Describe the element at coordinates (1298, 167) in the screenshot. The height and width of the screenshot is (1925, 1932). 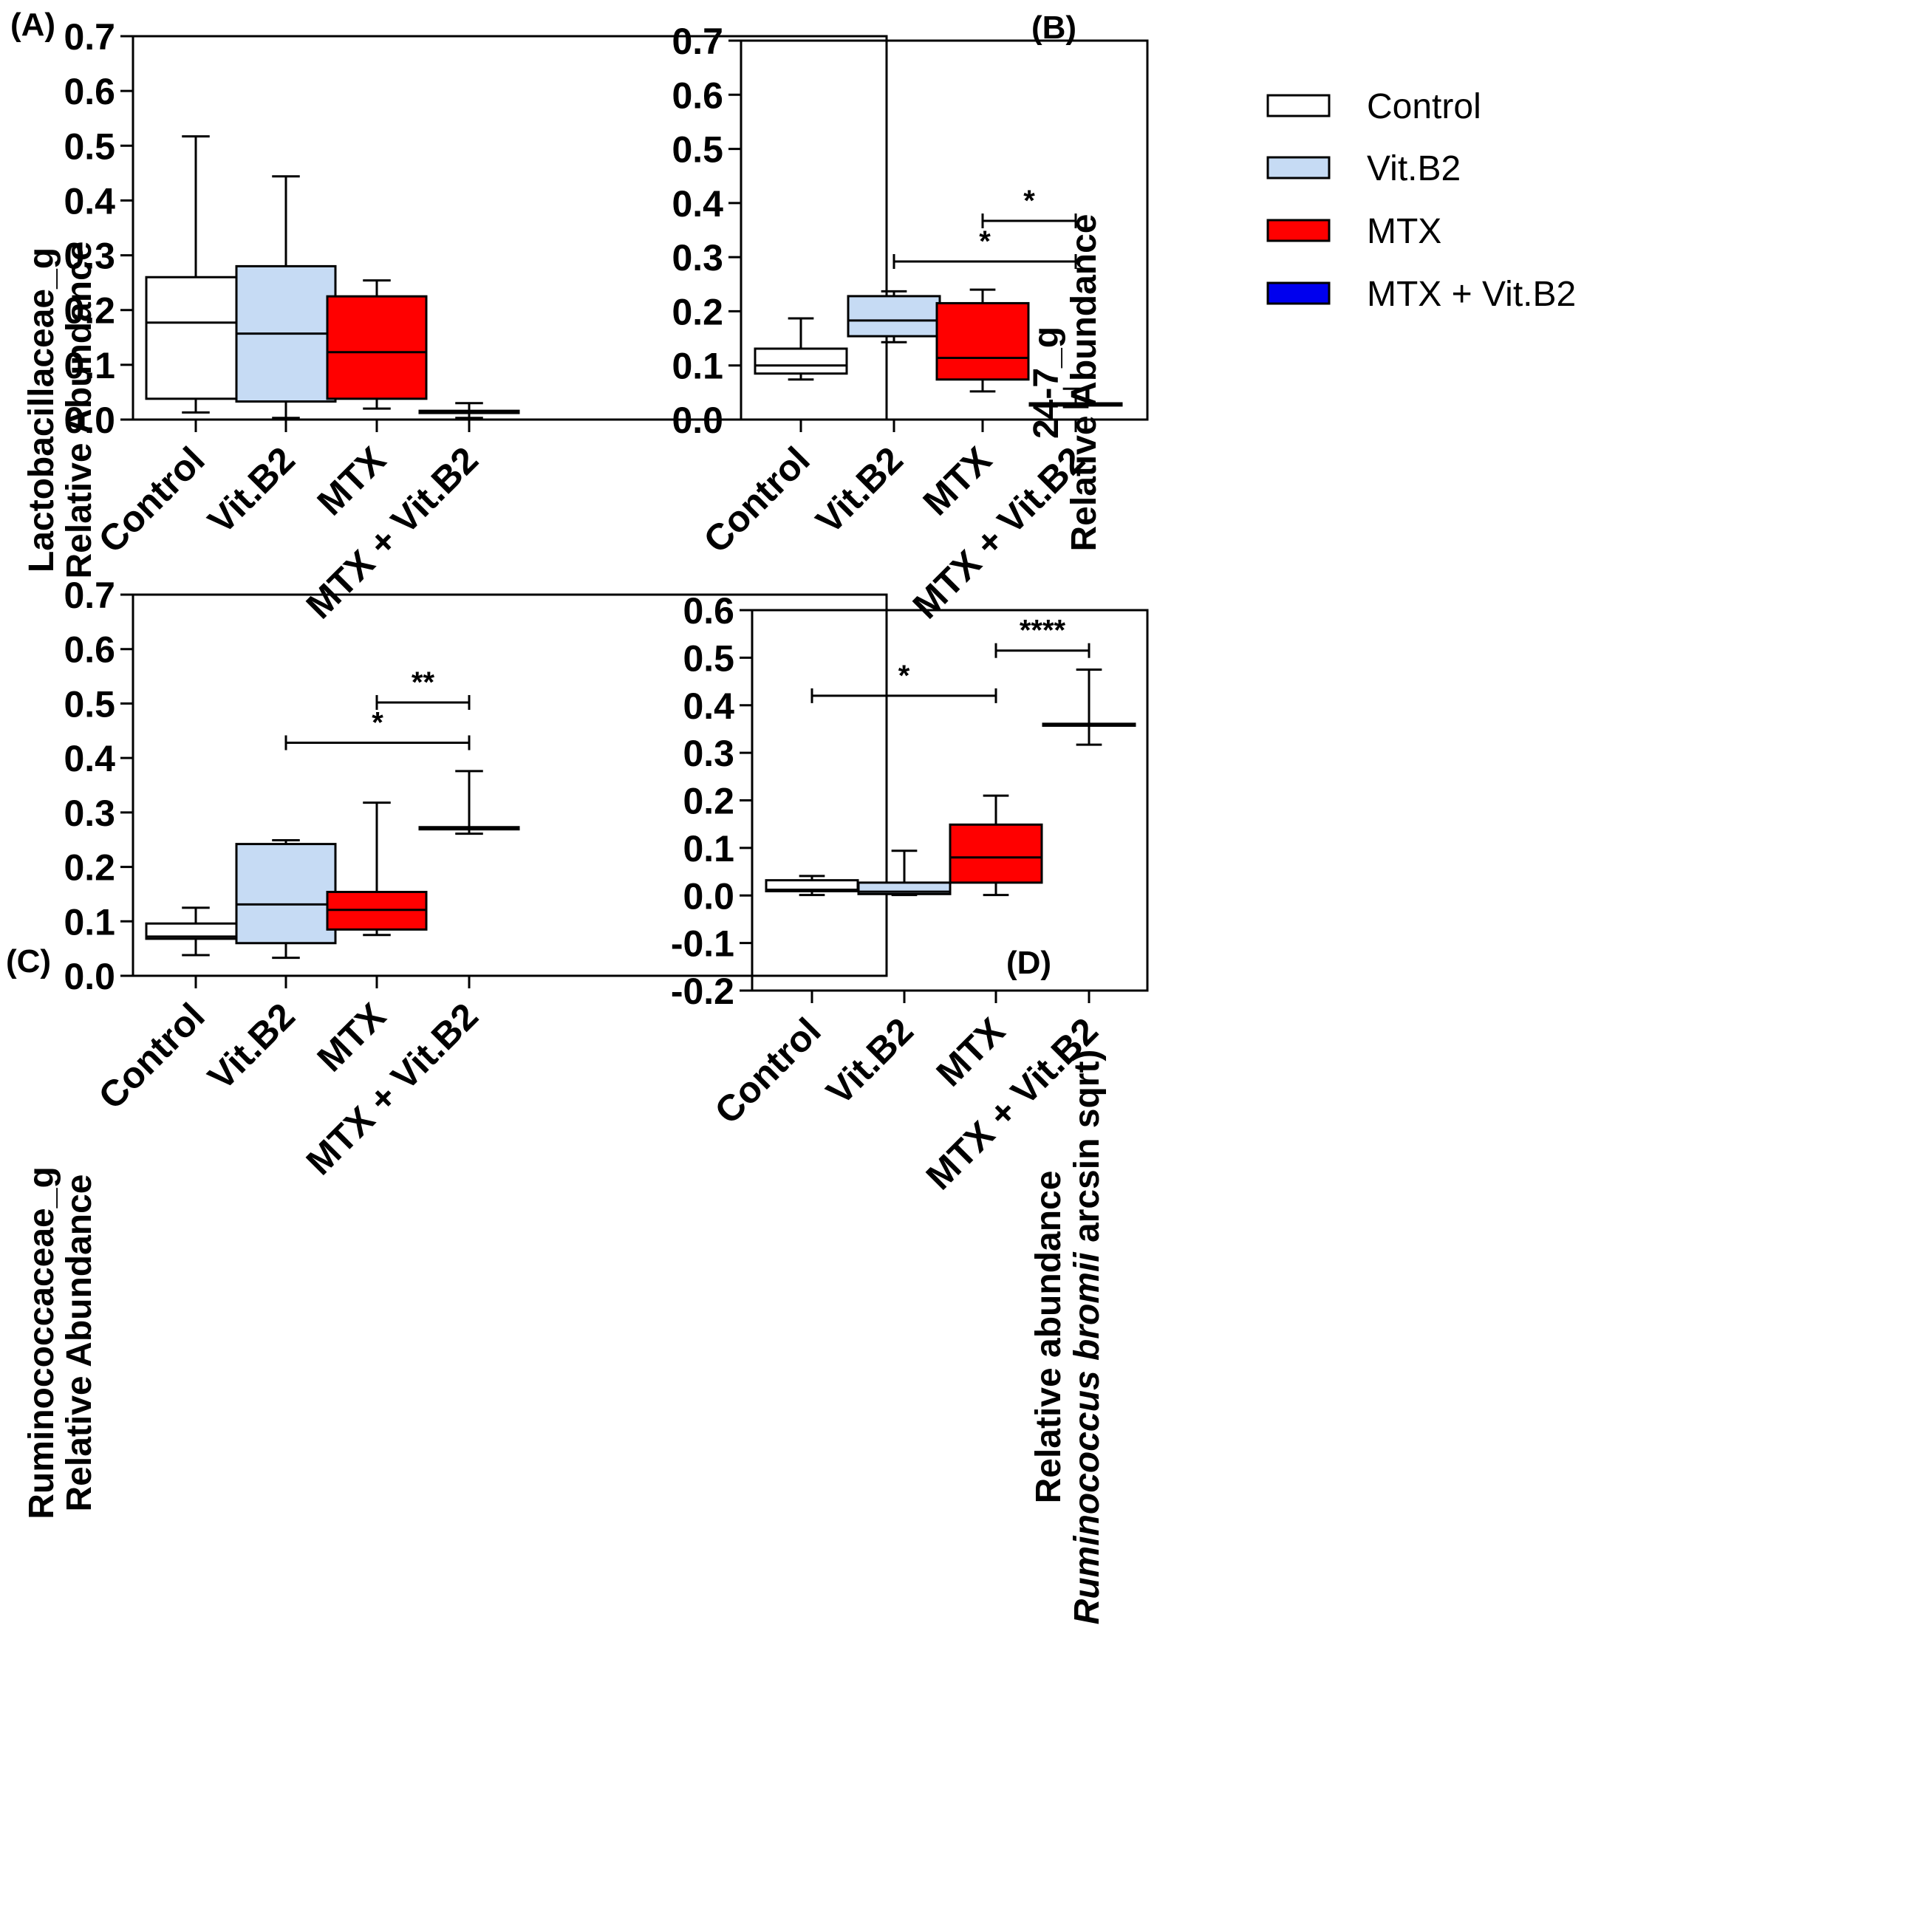
I see `legend-swatch-vitb2` at that location.